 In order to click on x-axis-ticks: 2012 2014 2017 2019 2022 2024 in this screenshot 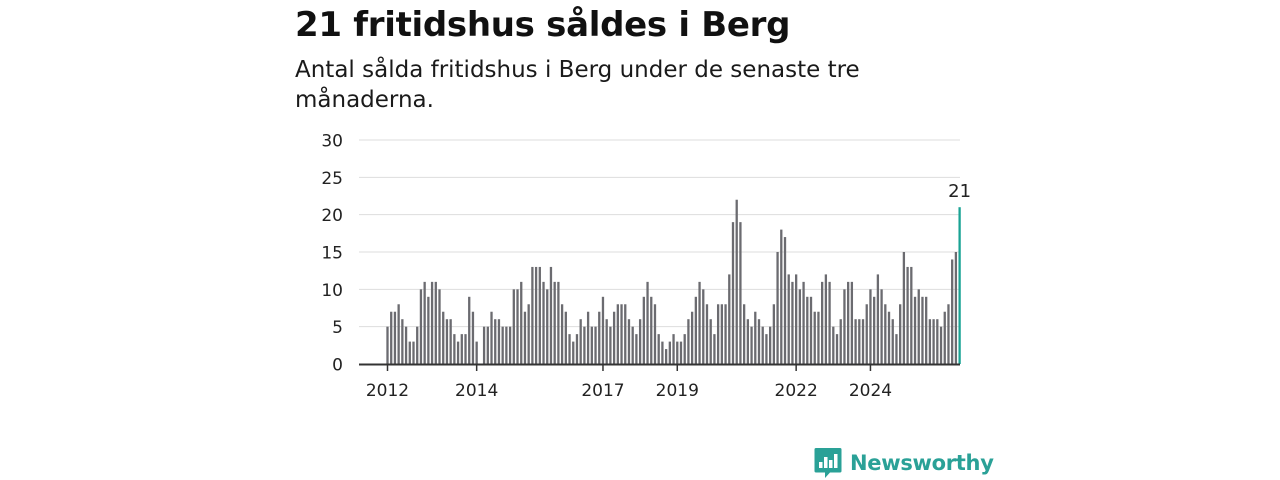, I will do `click(629, 382)`.